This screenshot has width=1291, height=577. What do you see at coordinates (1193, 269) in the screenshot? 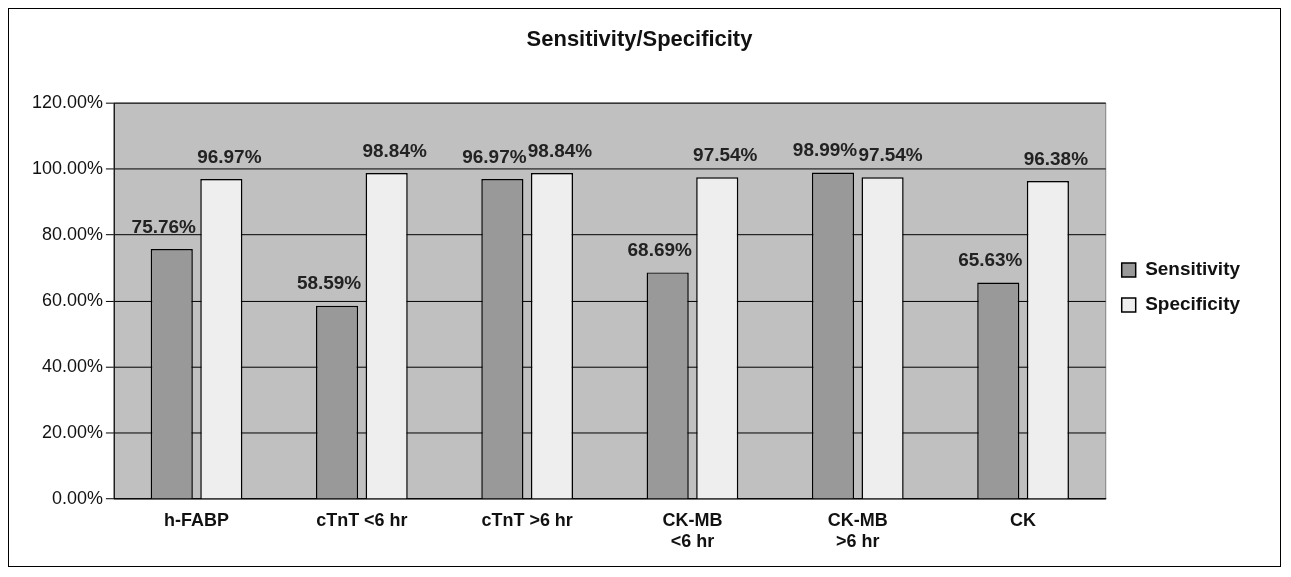
I see `legend-label: Sensitivity` at bounding box center [1193, 269].